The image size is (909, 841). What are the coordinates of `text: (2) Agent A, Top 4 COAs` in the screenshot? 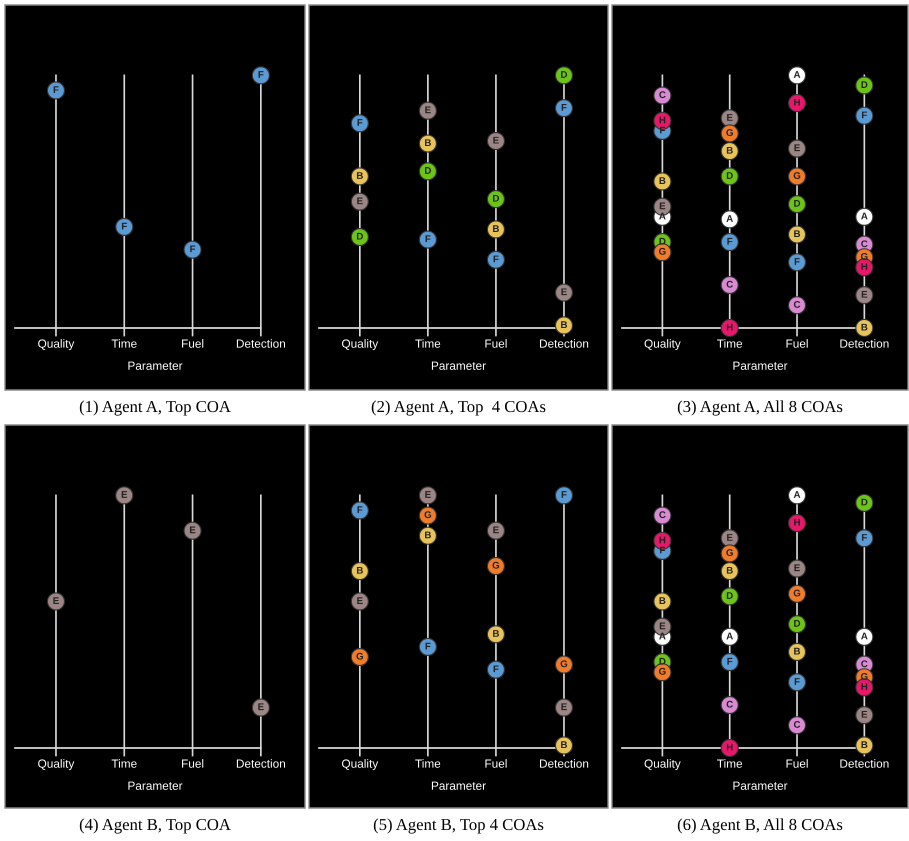 It's located at (459, 408).